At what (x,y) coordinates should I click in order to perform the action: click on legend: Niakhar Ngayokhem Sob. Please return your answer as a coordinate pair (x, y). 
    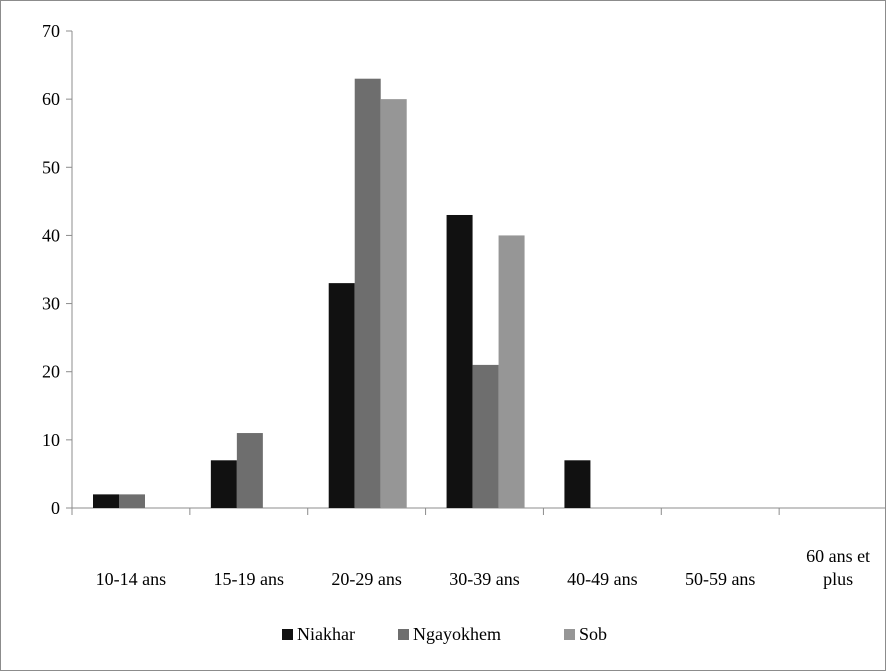
    Looking at the image, I should click on (444, 634).